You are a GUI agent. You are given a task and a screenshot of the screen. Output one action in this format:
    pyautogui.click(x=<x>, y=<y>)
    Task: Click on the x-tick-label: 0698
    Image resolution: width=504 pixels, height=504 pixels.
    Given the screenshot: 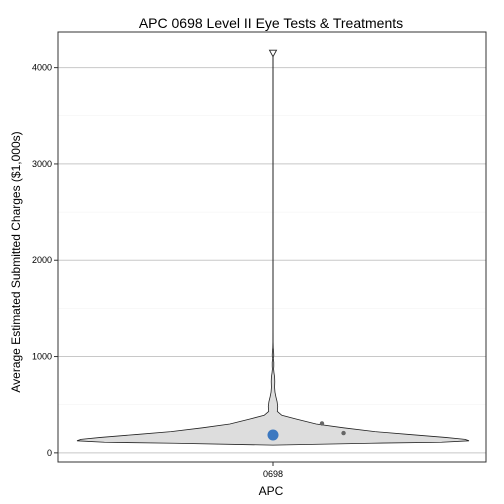 What is the action you would take?
    pyautogui.click(x=273, y=474)
    